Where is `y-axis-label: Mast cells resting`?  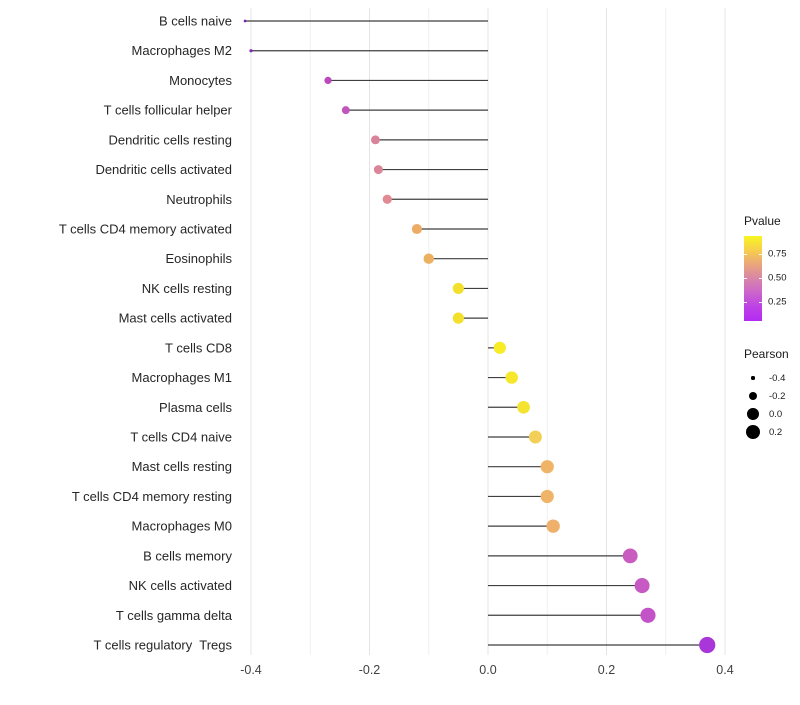 y-axis-label: Mast cells resting is located at coordinates (182, 466).